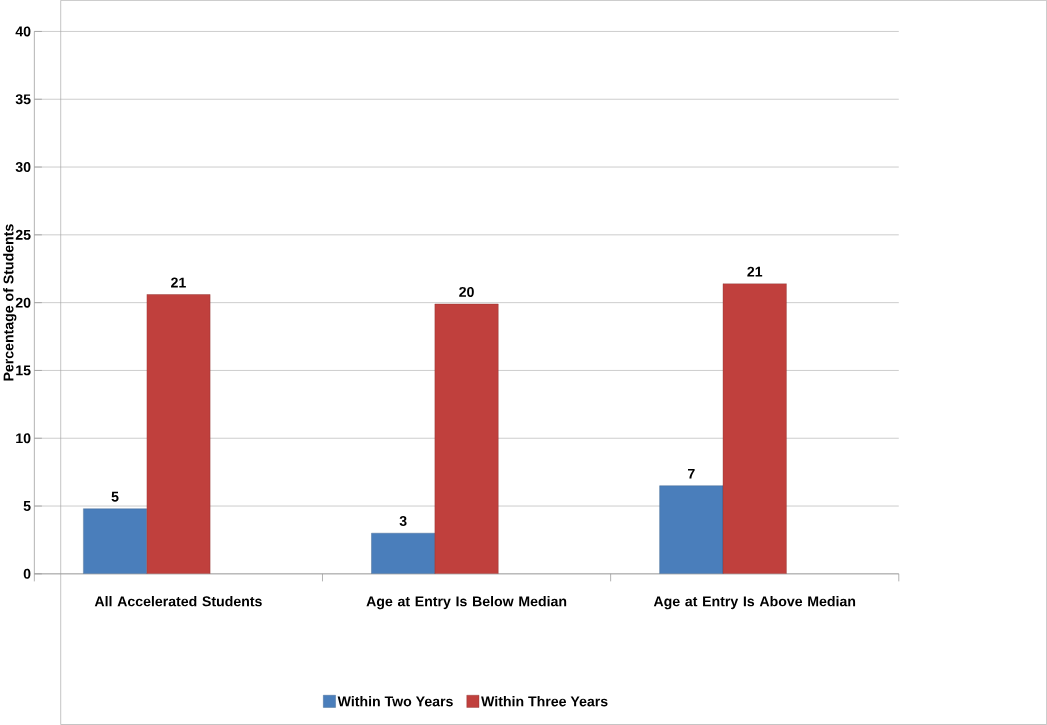 This screenshot has height=725, width=1047. What do you see at coordinates (23, 99) in the screenshot?
I see `y-tick-label: 35` at bounding box center [23, 99].